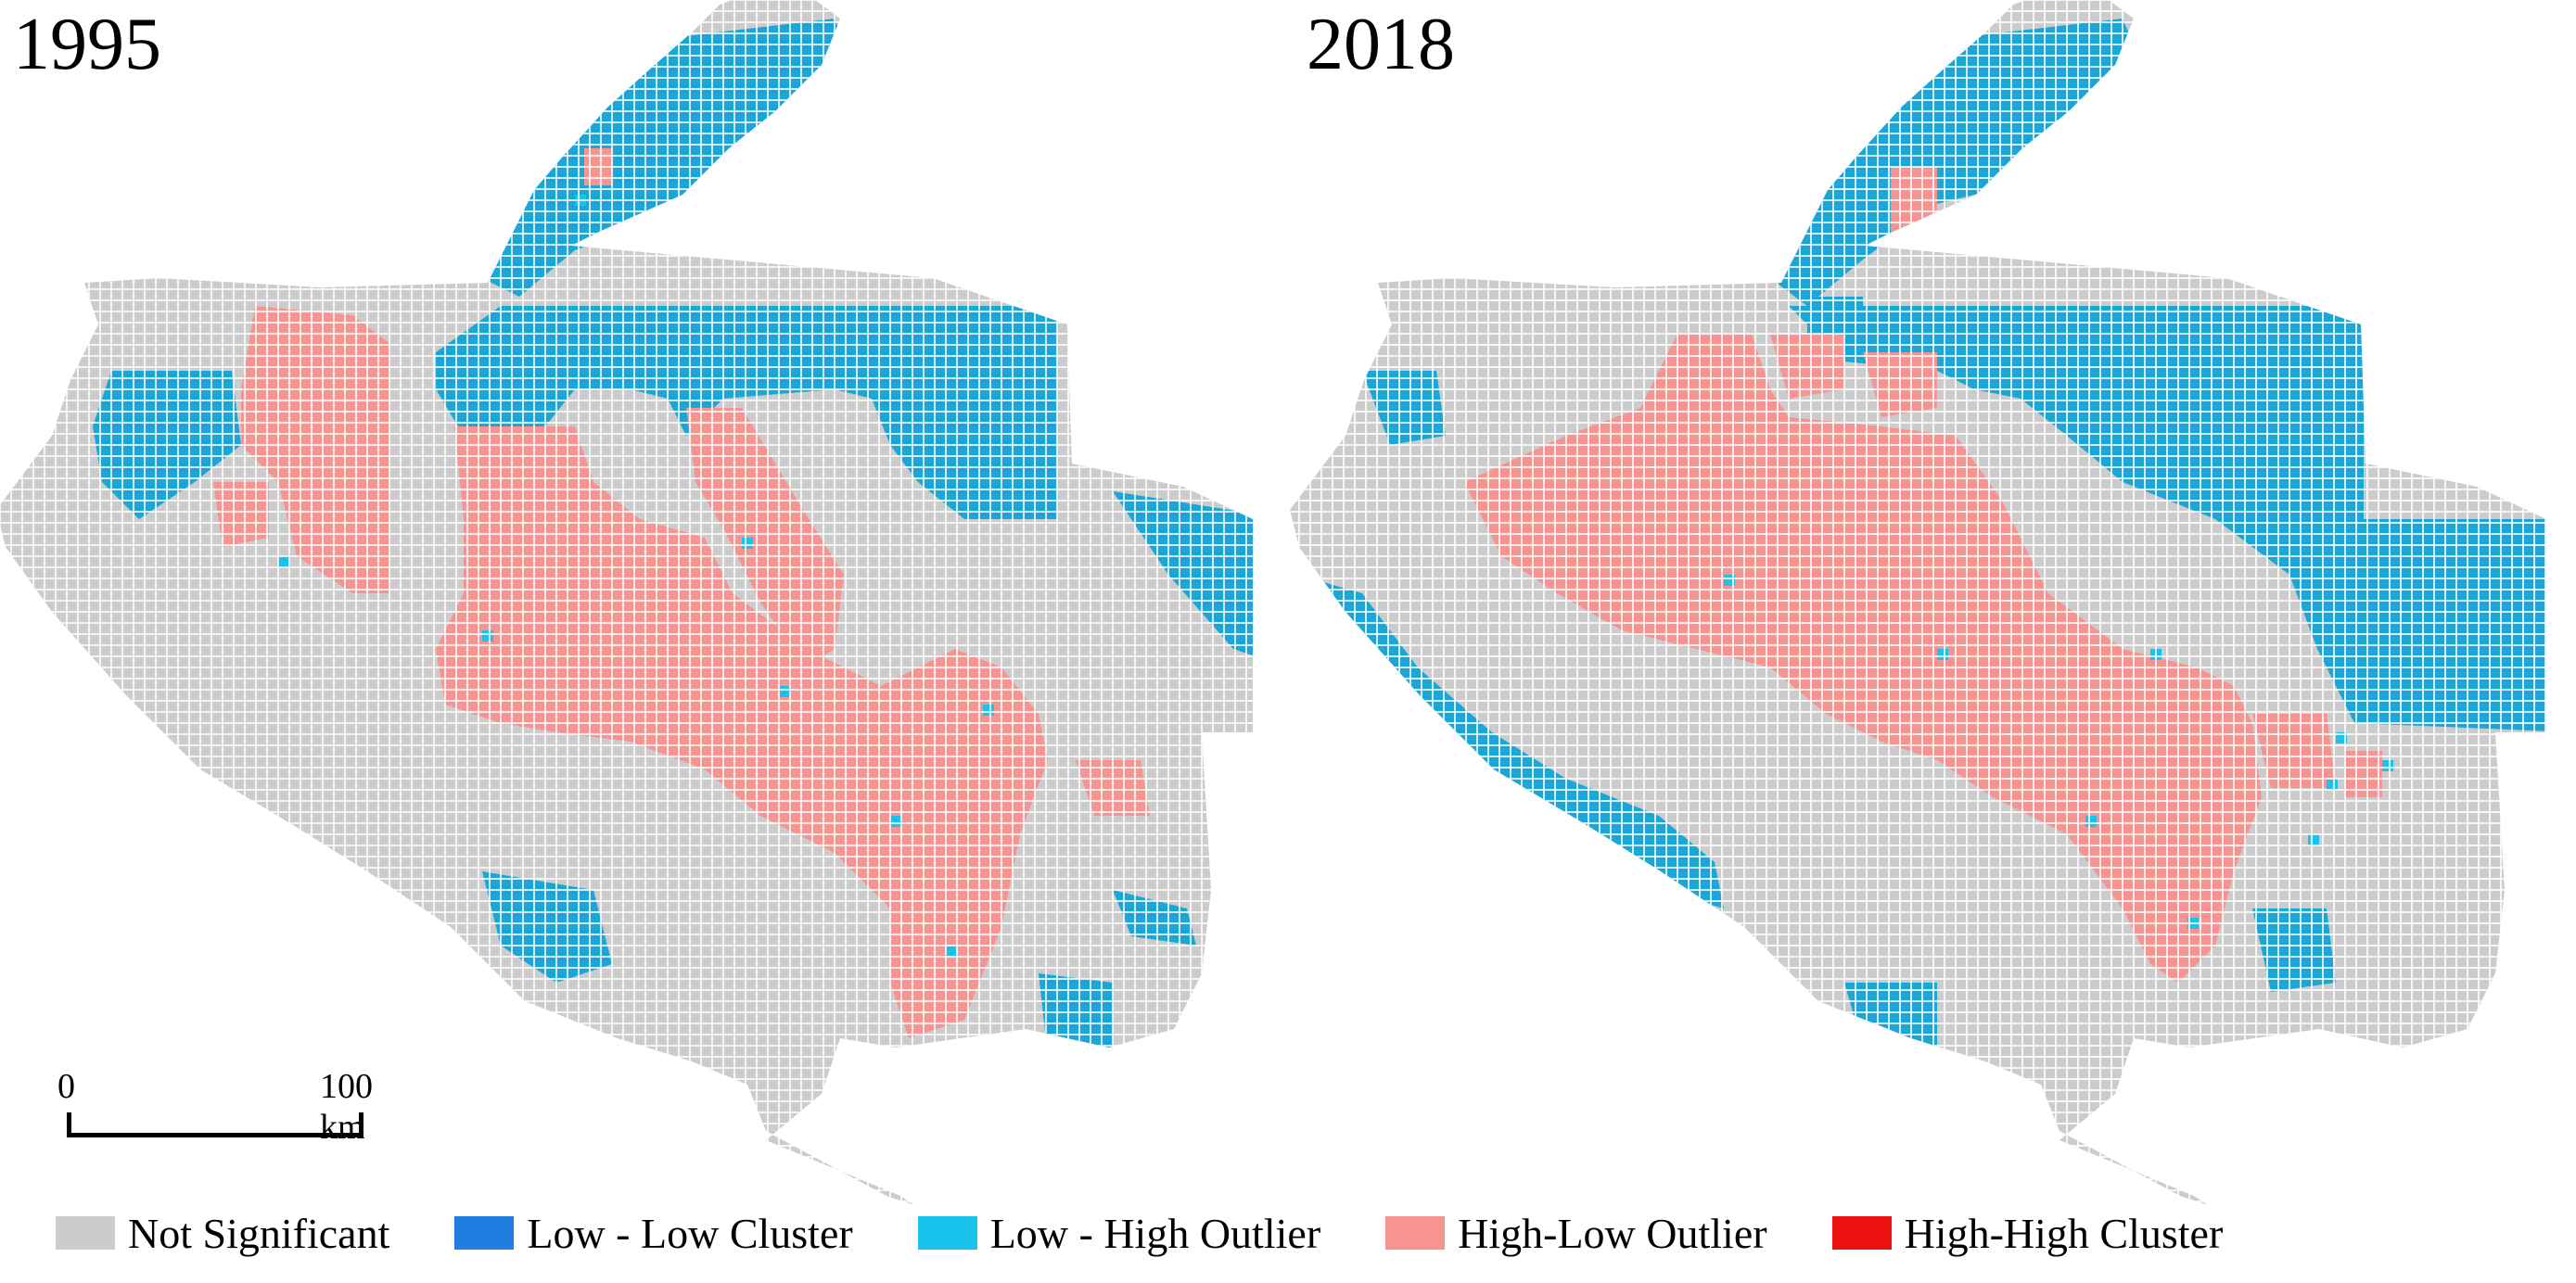 Image resolution: width=2576 pixels, height=1283 pixels. Describe the element at coordinates (69, 1124) in the screenshot. I see `scale-tick-left` at that location.